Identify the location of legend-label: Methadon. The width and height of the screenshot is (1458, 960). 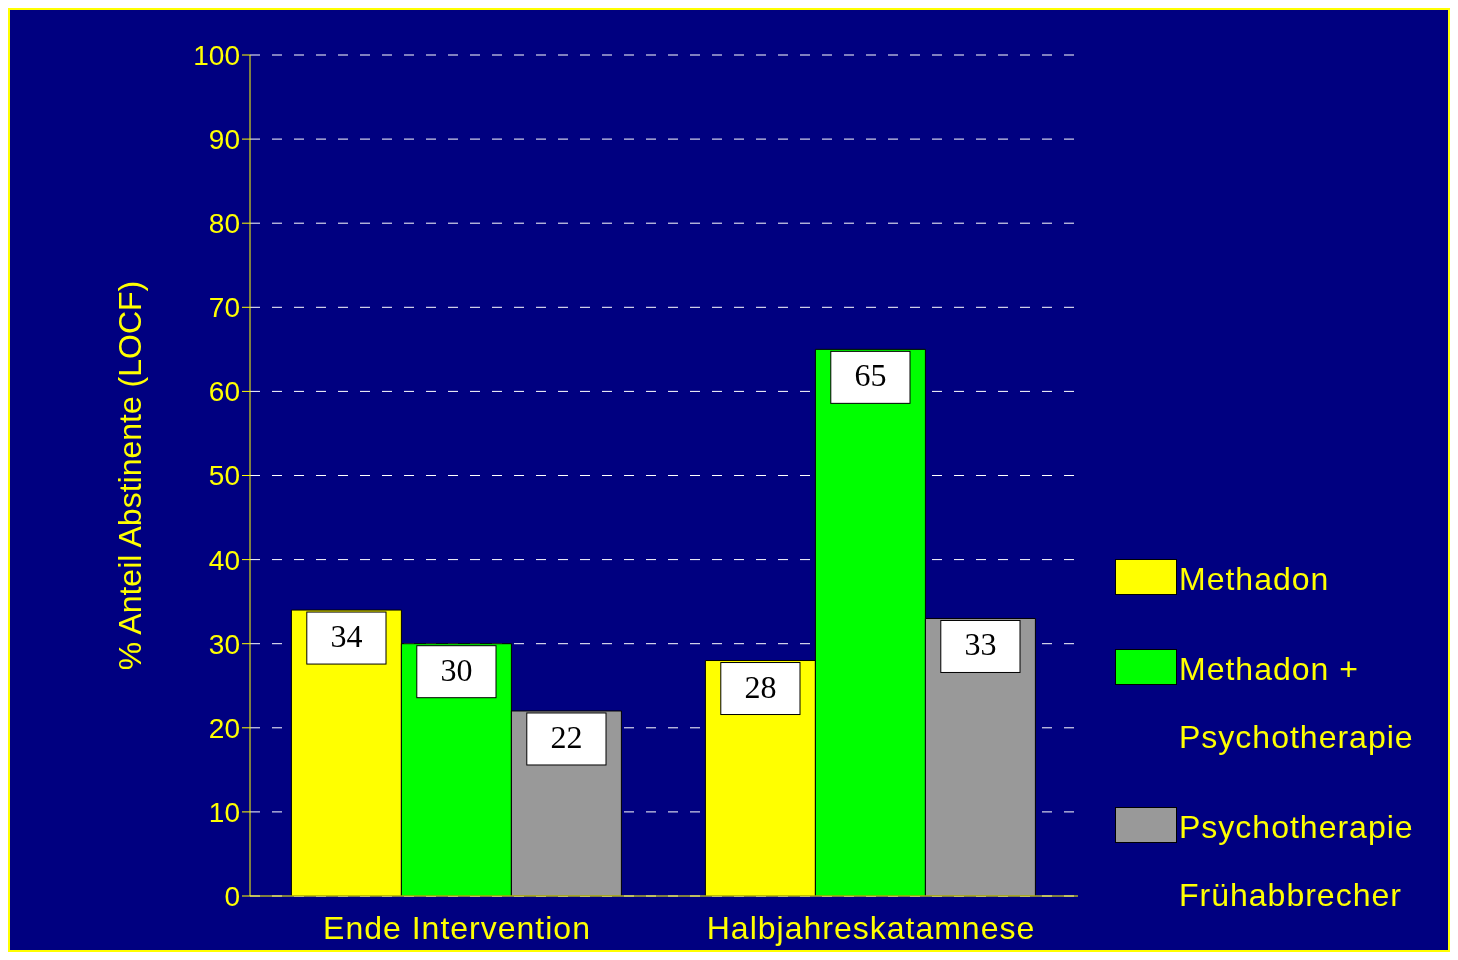
(1254, 579).